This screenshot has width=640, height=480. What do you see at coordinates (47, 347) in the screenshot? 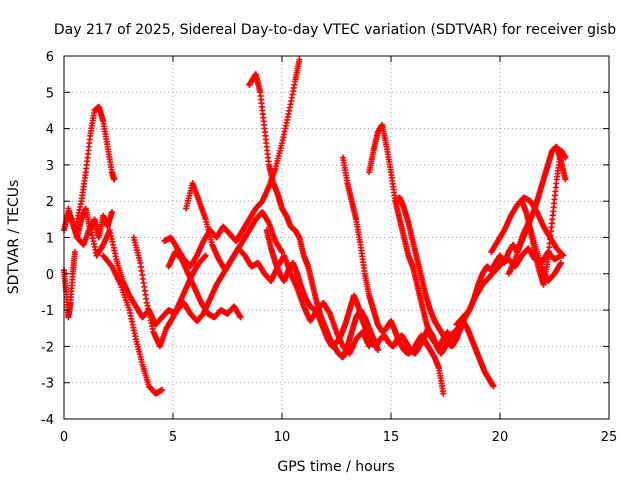
I see `y-tick-label: -2` at bounding box center [47, 347].